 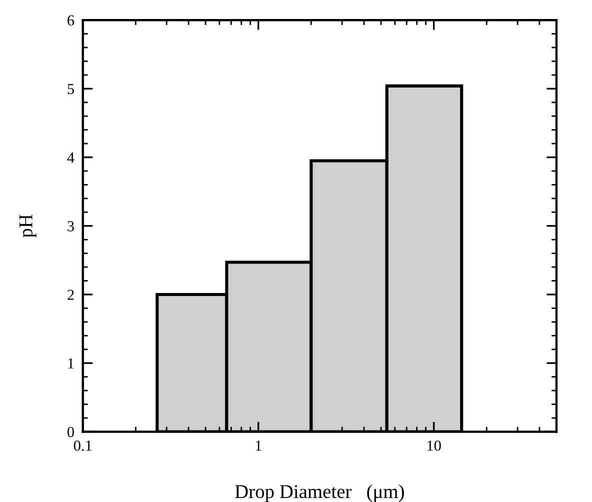 What do you see at coordinates (71, 89) in the screenshot?
I see `y-tick-label: 5` at bounding box center [71, 89].